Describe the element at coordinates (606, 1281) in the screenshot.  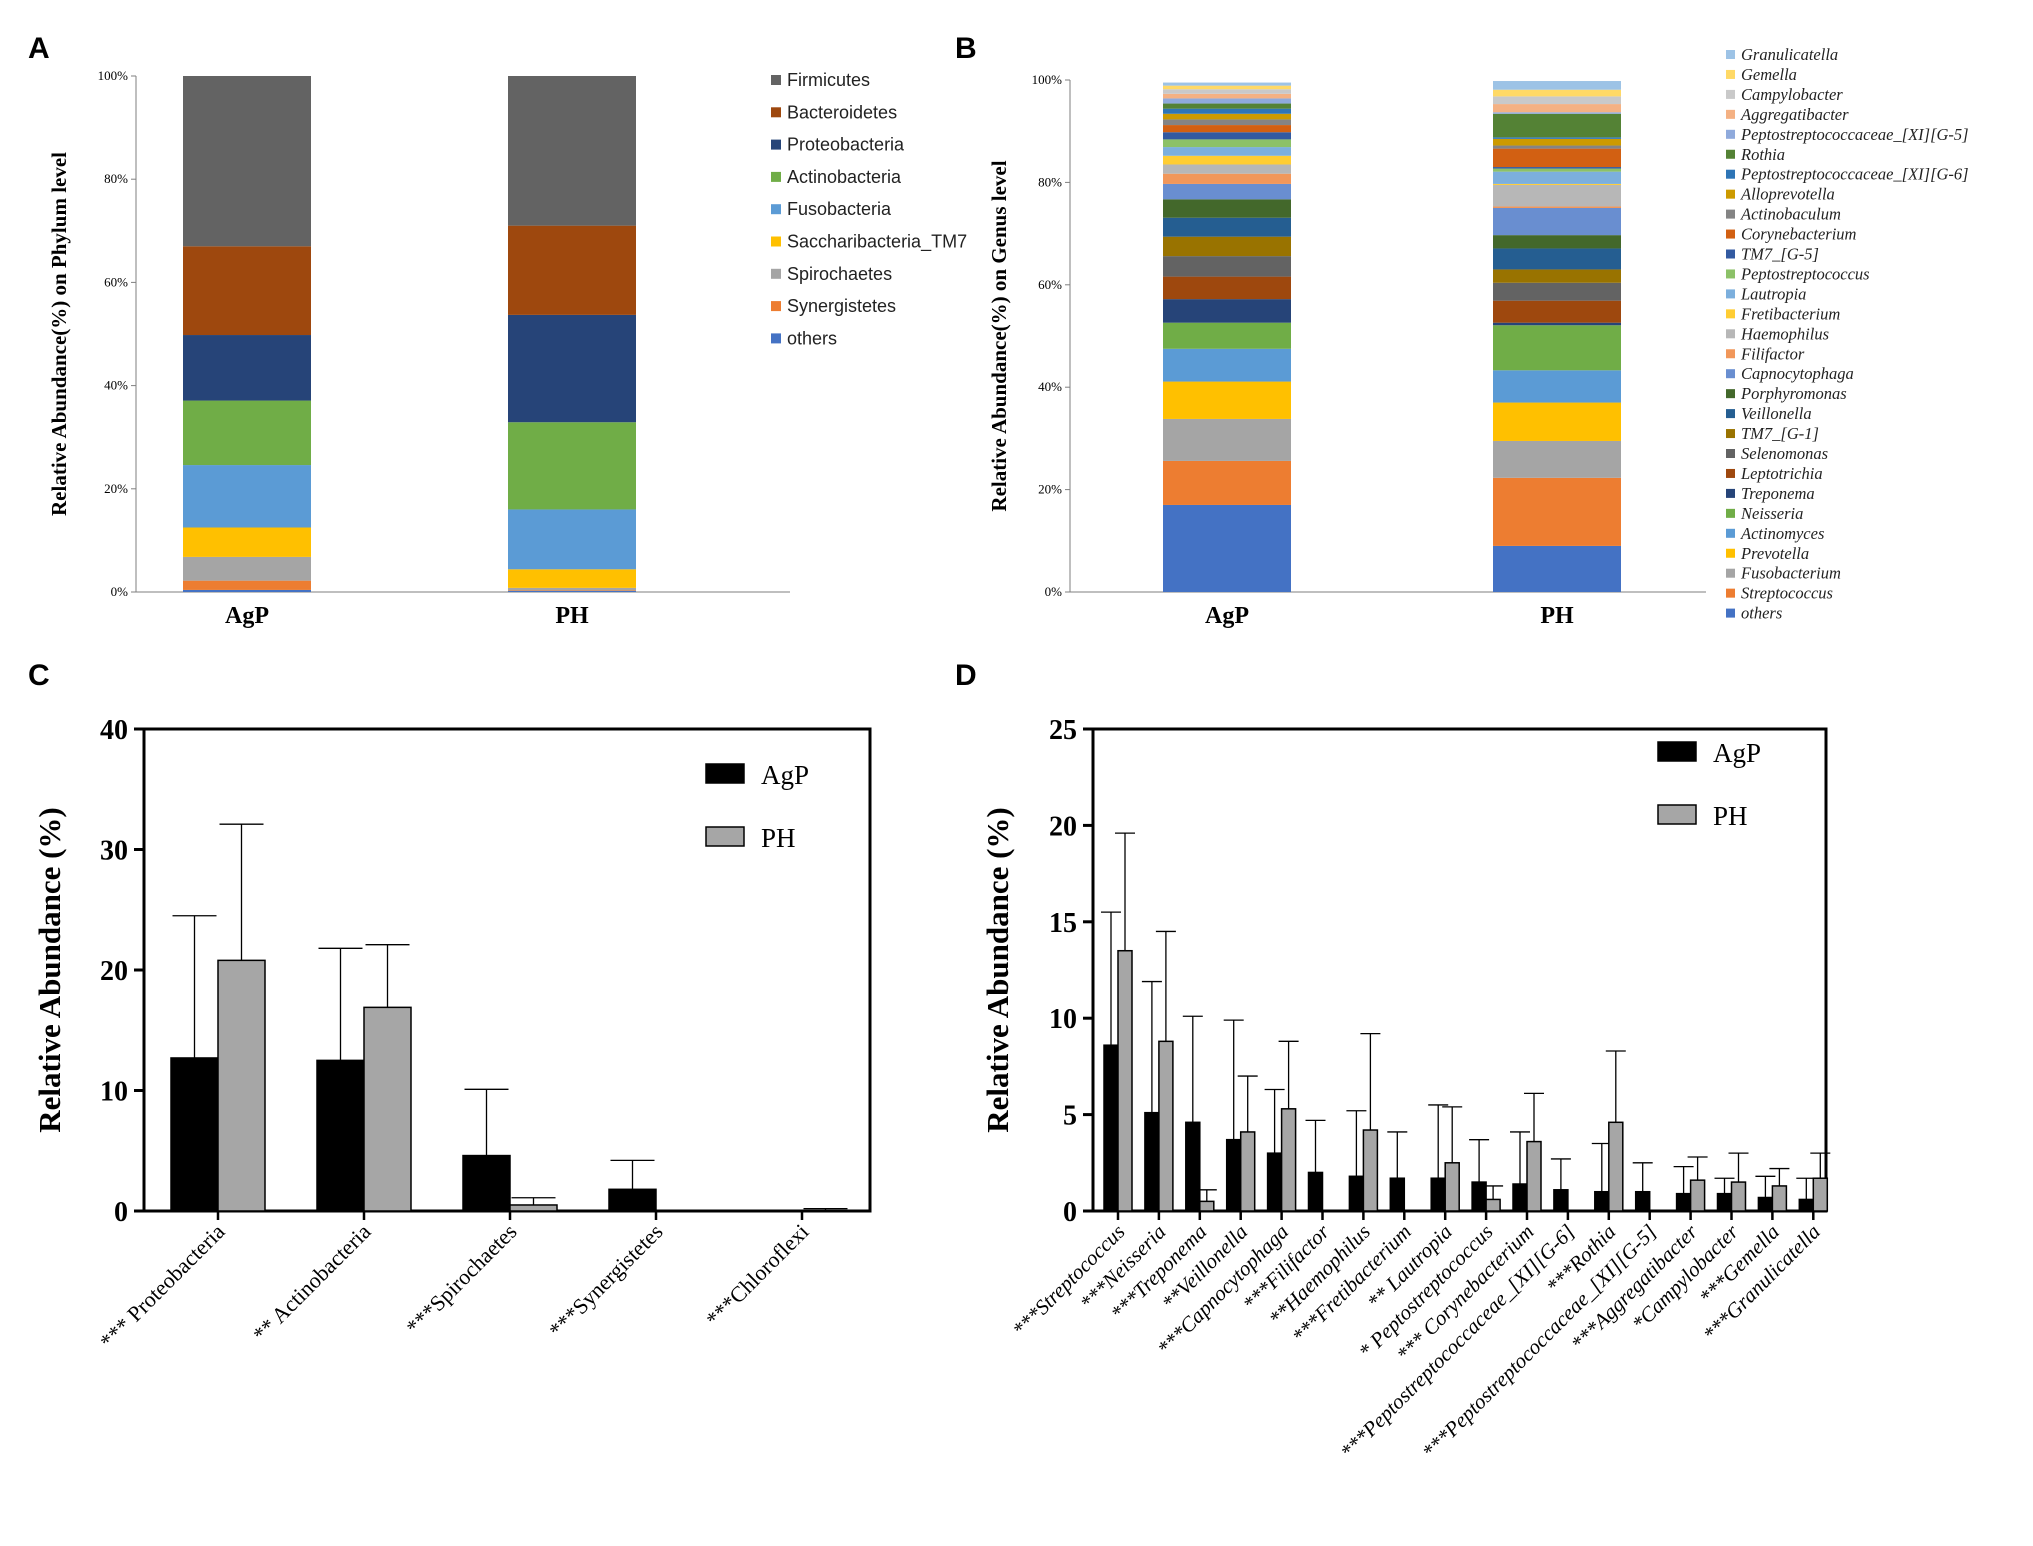
I see `x-category-label-synergistetes: ***Synergistetes` at that location.